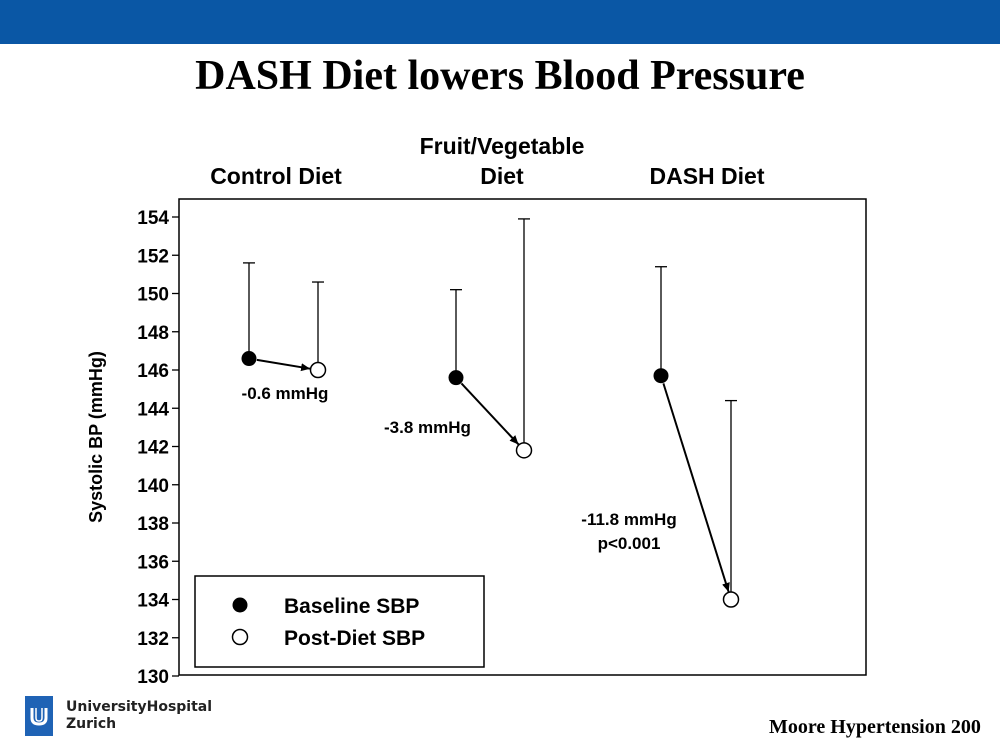 Image resolution: width=1000 pixels, height=750 pixels. Describe the element at coordinates (153, 562) in the screenshot. I see `y-tick-label: 136` at that location.